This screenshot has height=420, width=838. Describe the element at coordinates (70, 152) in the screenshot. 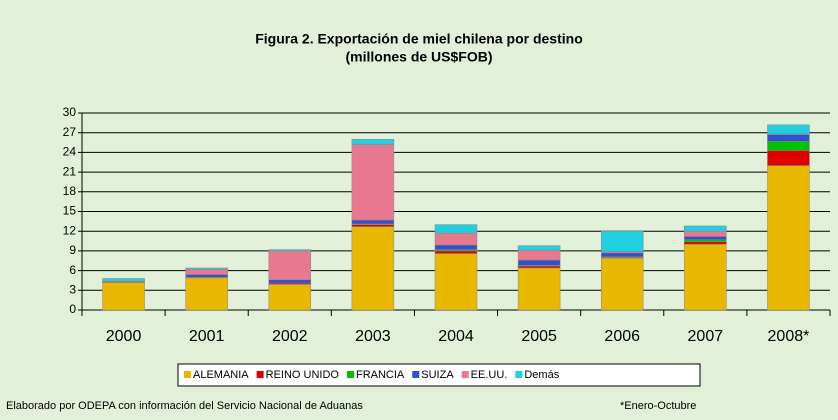

I see `y-tick-label: 24` at that location.